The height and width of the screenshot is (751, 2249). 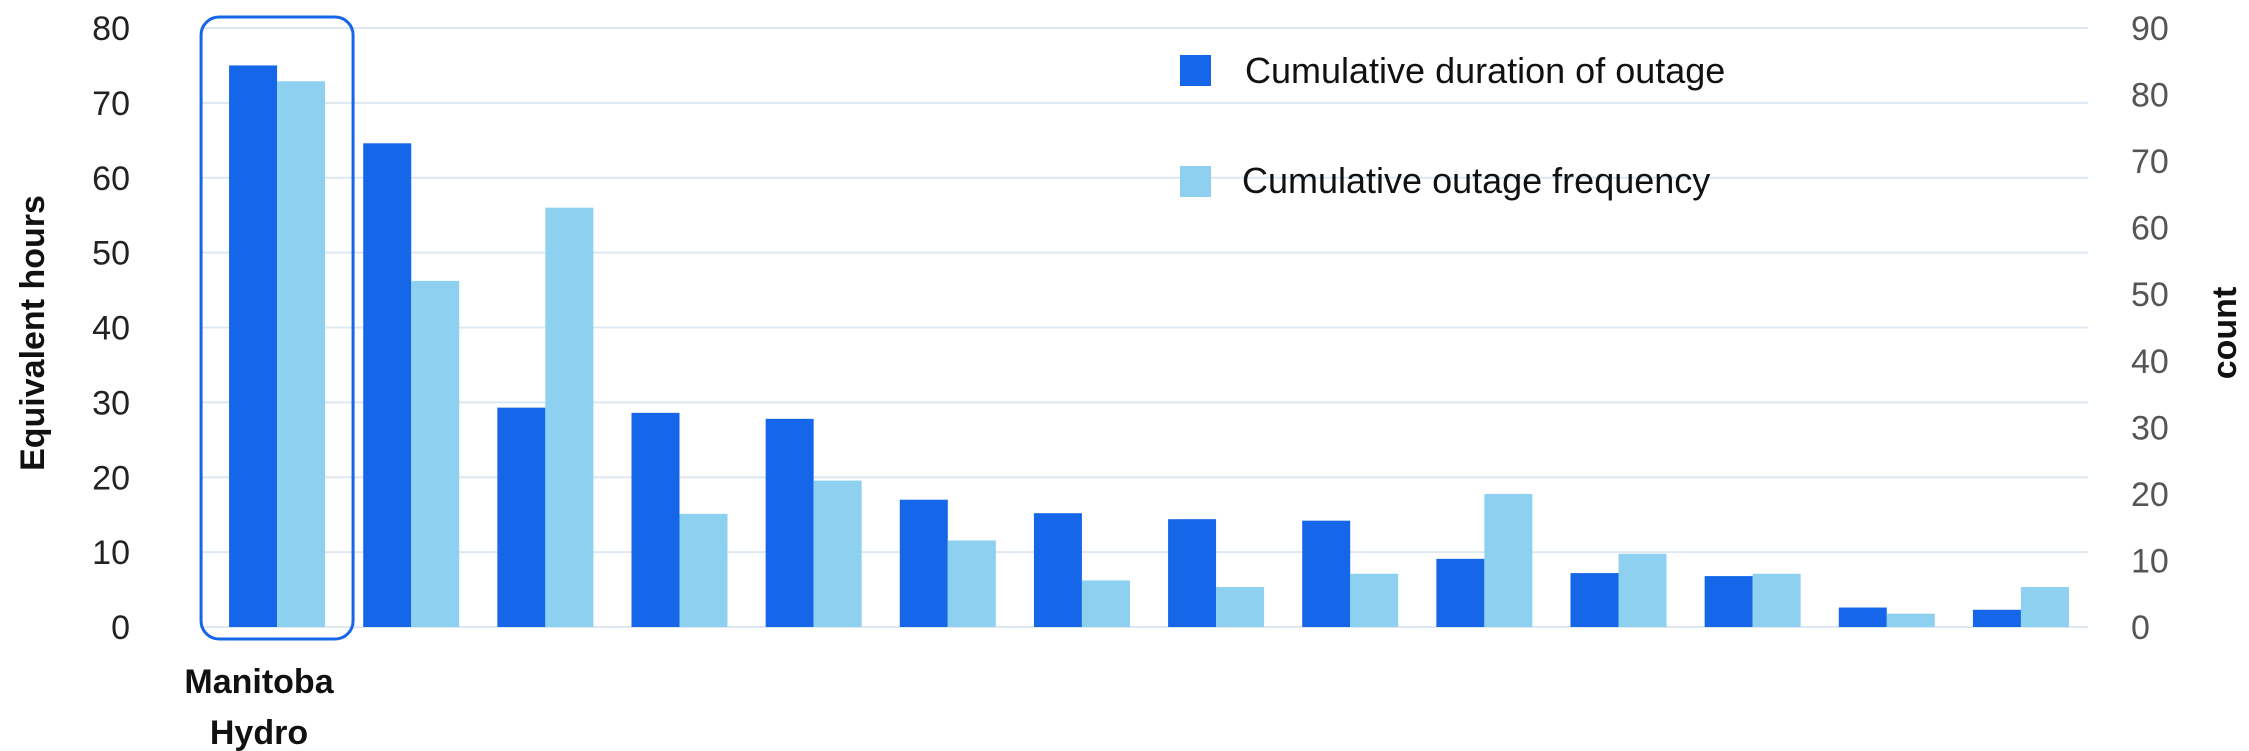 I want to click on category-label-line-1: Manitoba, so click(x=259, y=682).